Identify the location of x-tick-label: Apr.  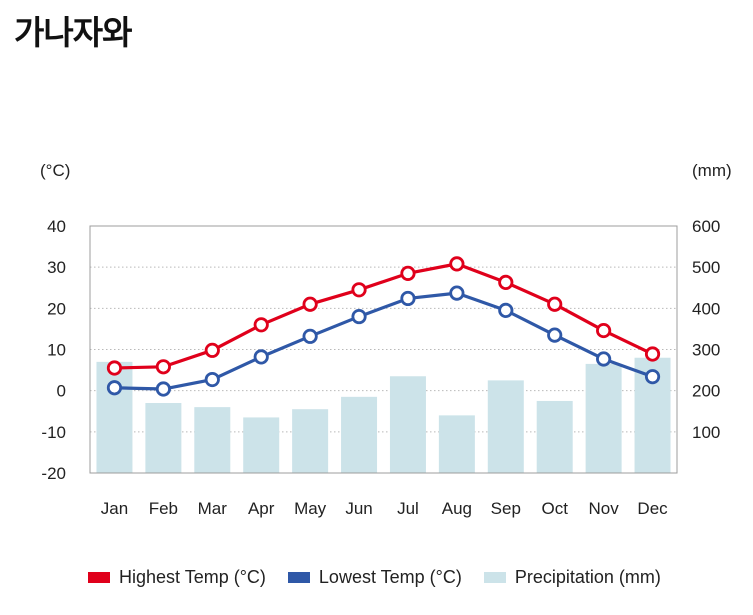
(261, 508).